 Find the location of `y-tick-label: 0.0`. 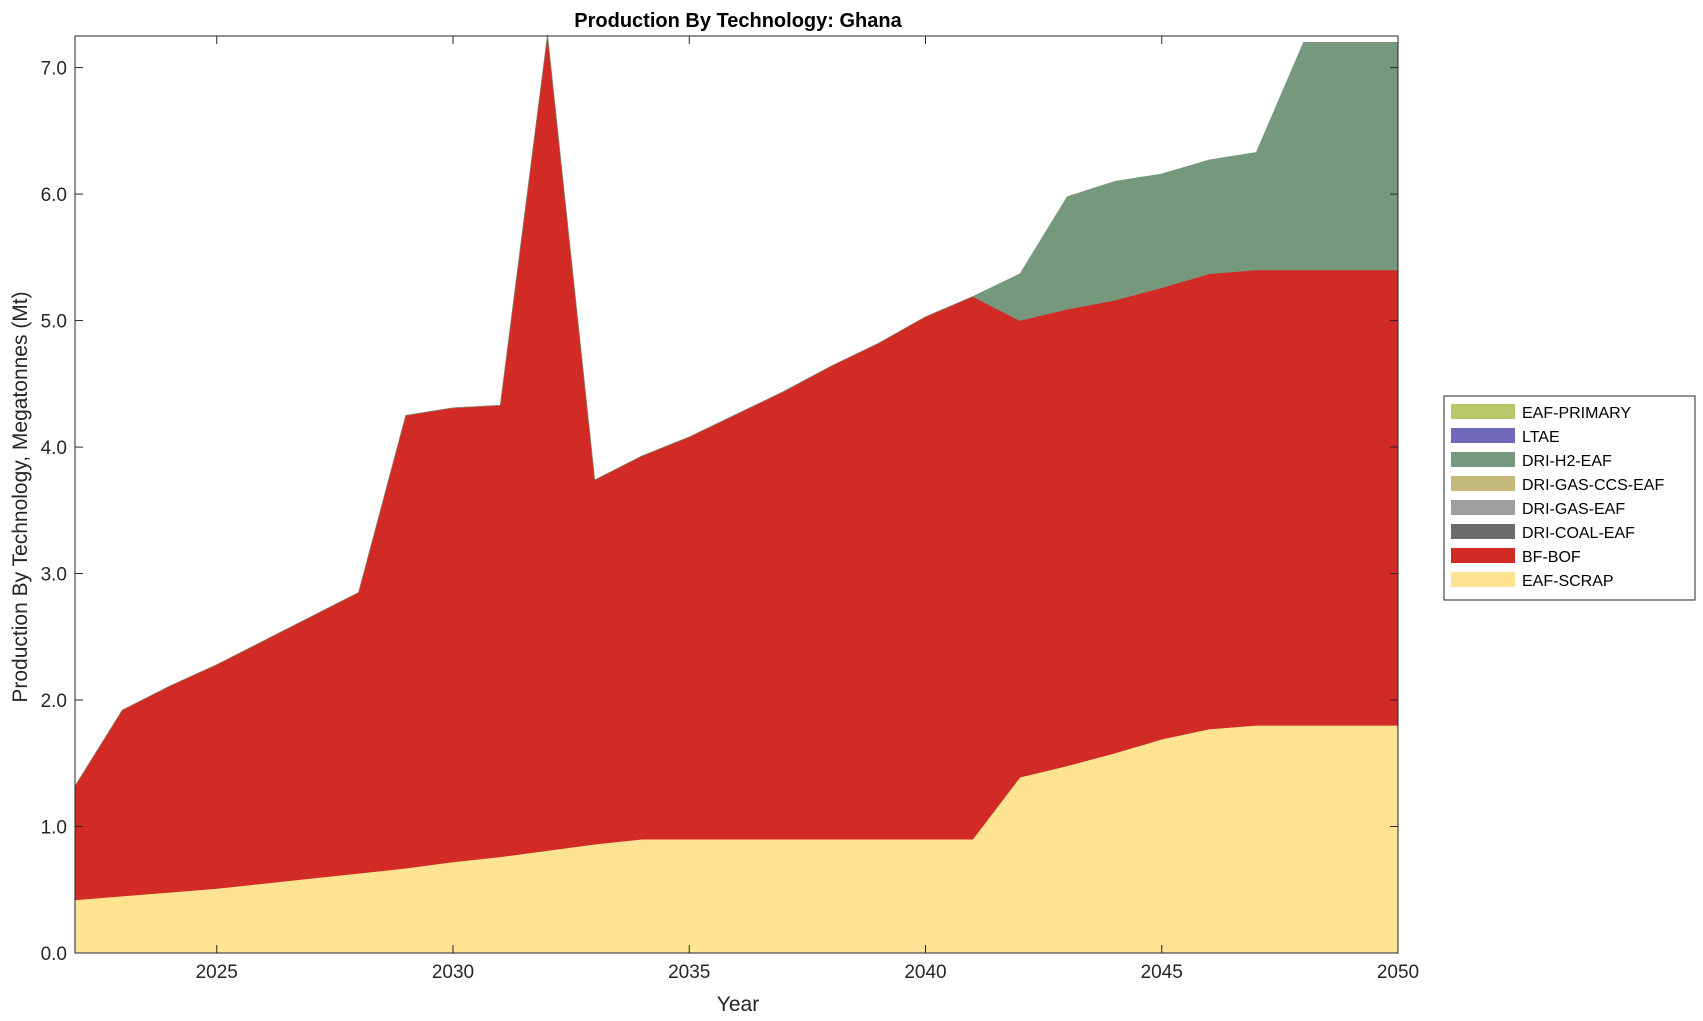

y-tick-label: 0.0 is located at coordinates (54, 954).